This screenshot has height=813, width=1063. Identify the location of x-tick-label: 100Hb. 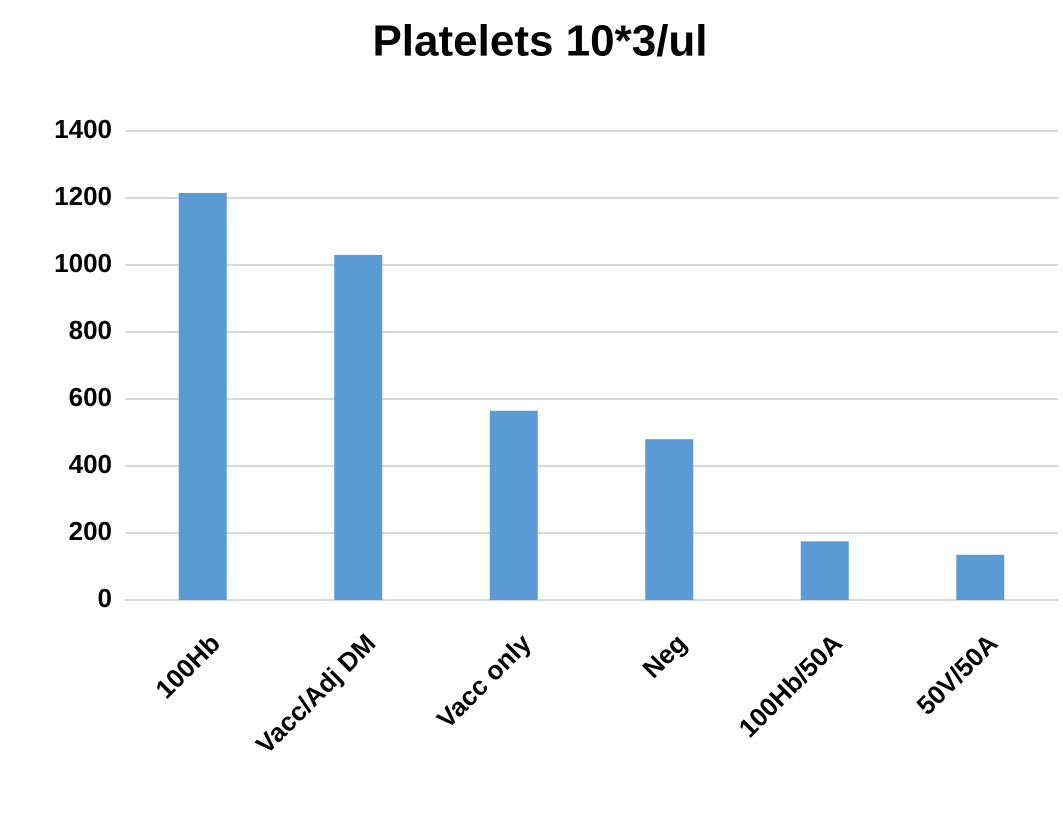
(187, 666).